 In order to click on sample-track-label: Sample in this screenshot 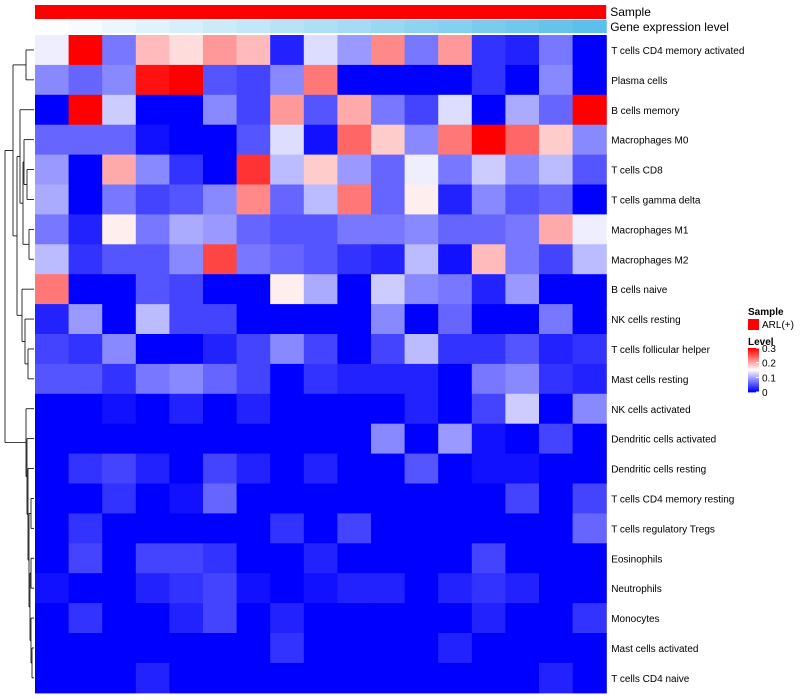, I will do `click(630, 12)`.